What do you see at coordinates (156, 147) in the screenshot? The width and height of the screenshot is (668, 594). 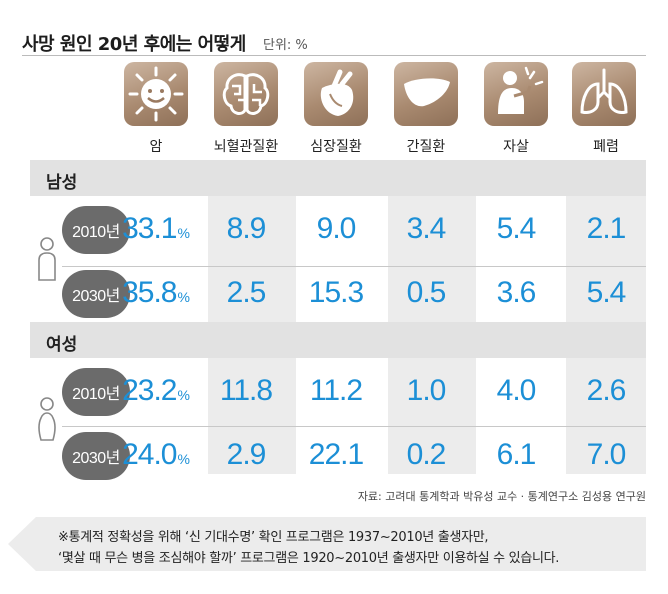 I see `category-label: 암` at bounding box center [156, 147].